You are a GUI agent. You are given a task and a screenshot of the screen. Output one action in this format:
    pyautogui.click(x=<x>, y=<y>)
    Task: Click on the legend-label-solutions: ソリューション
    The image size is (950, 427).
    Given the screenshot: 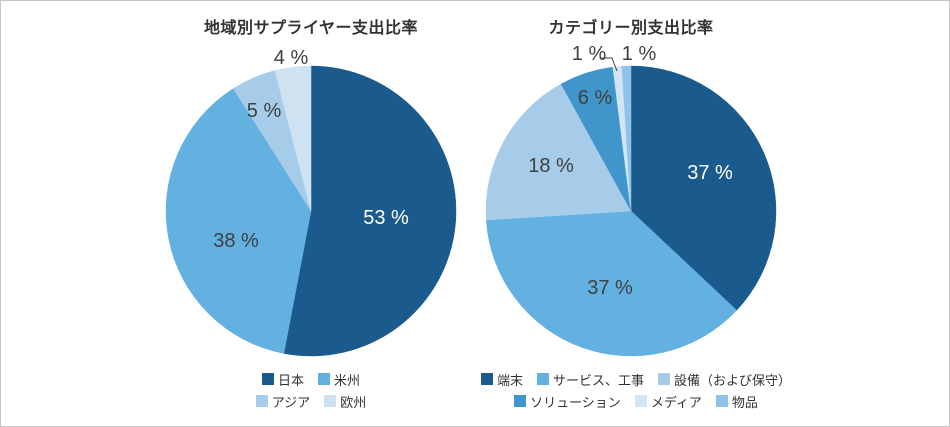 What is the action you would take?
    pyautogui.click(x=575, y=402)
    